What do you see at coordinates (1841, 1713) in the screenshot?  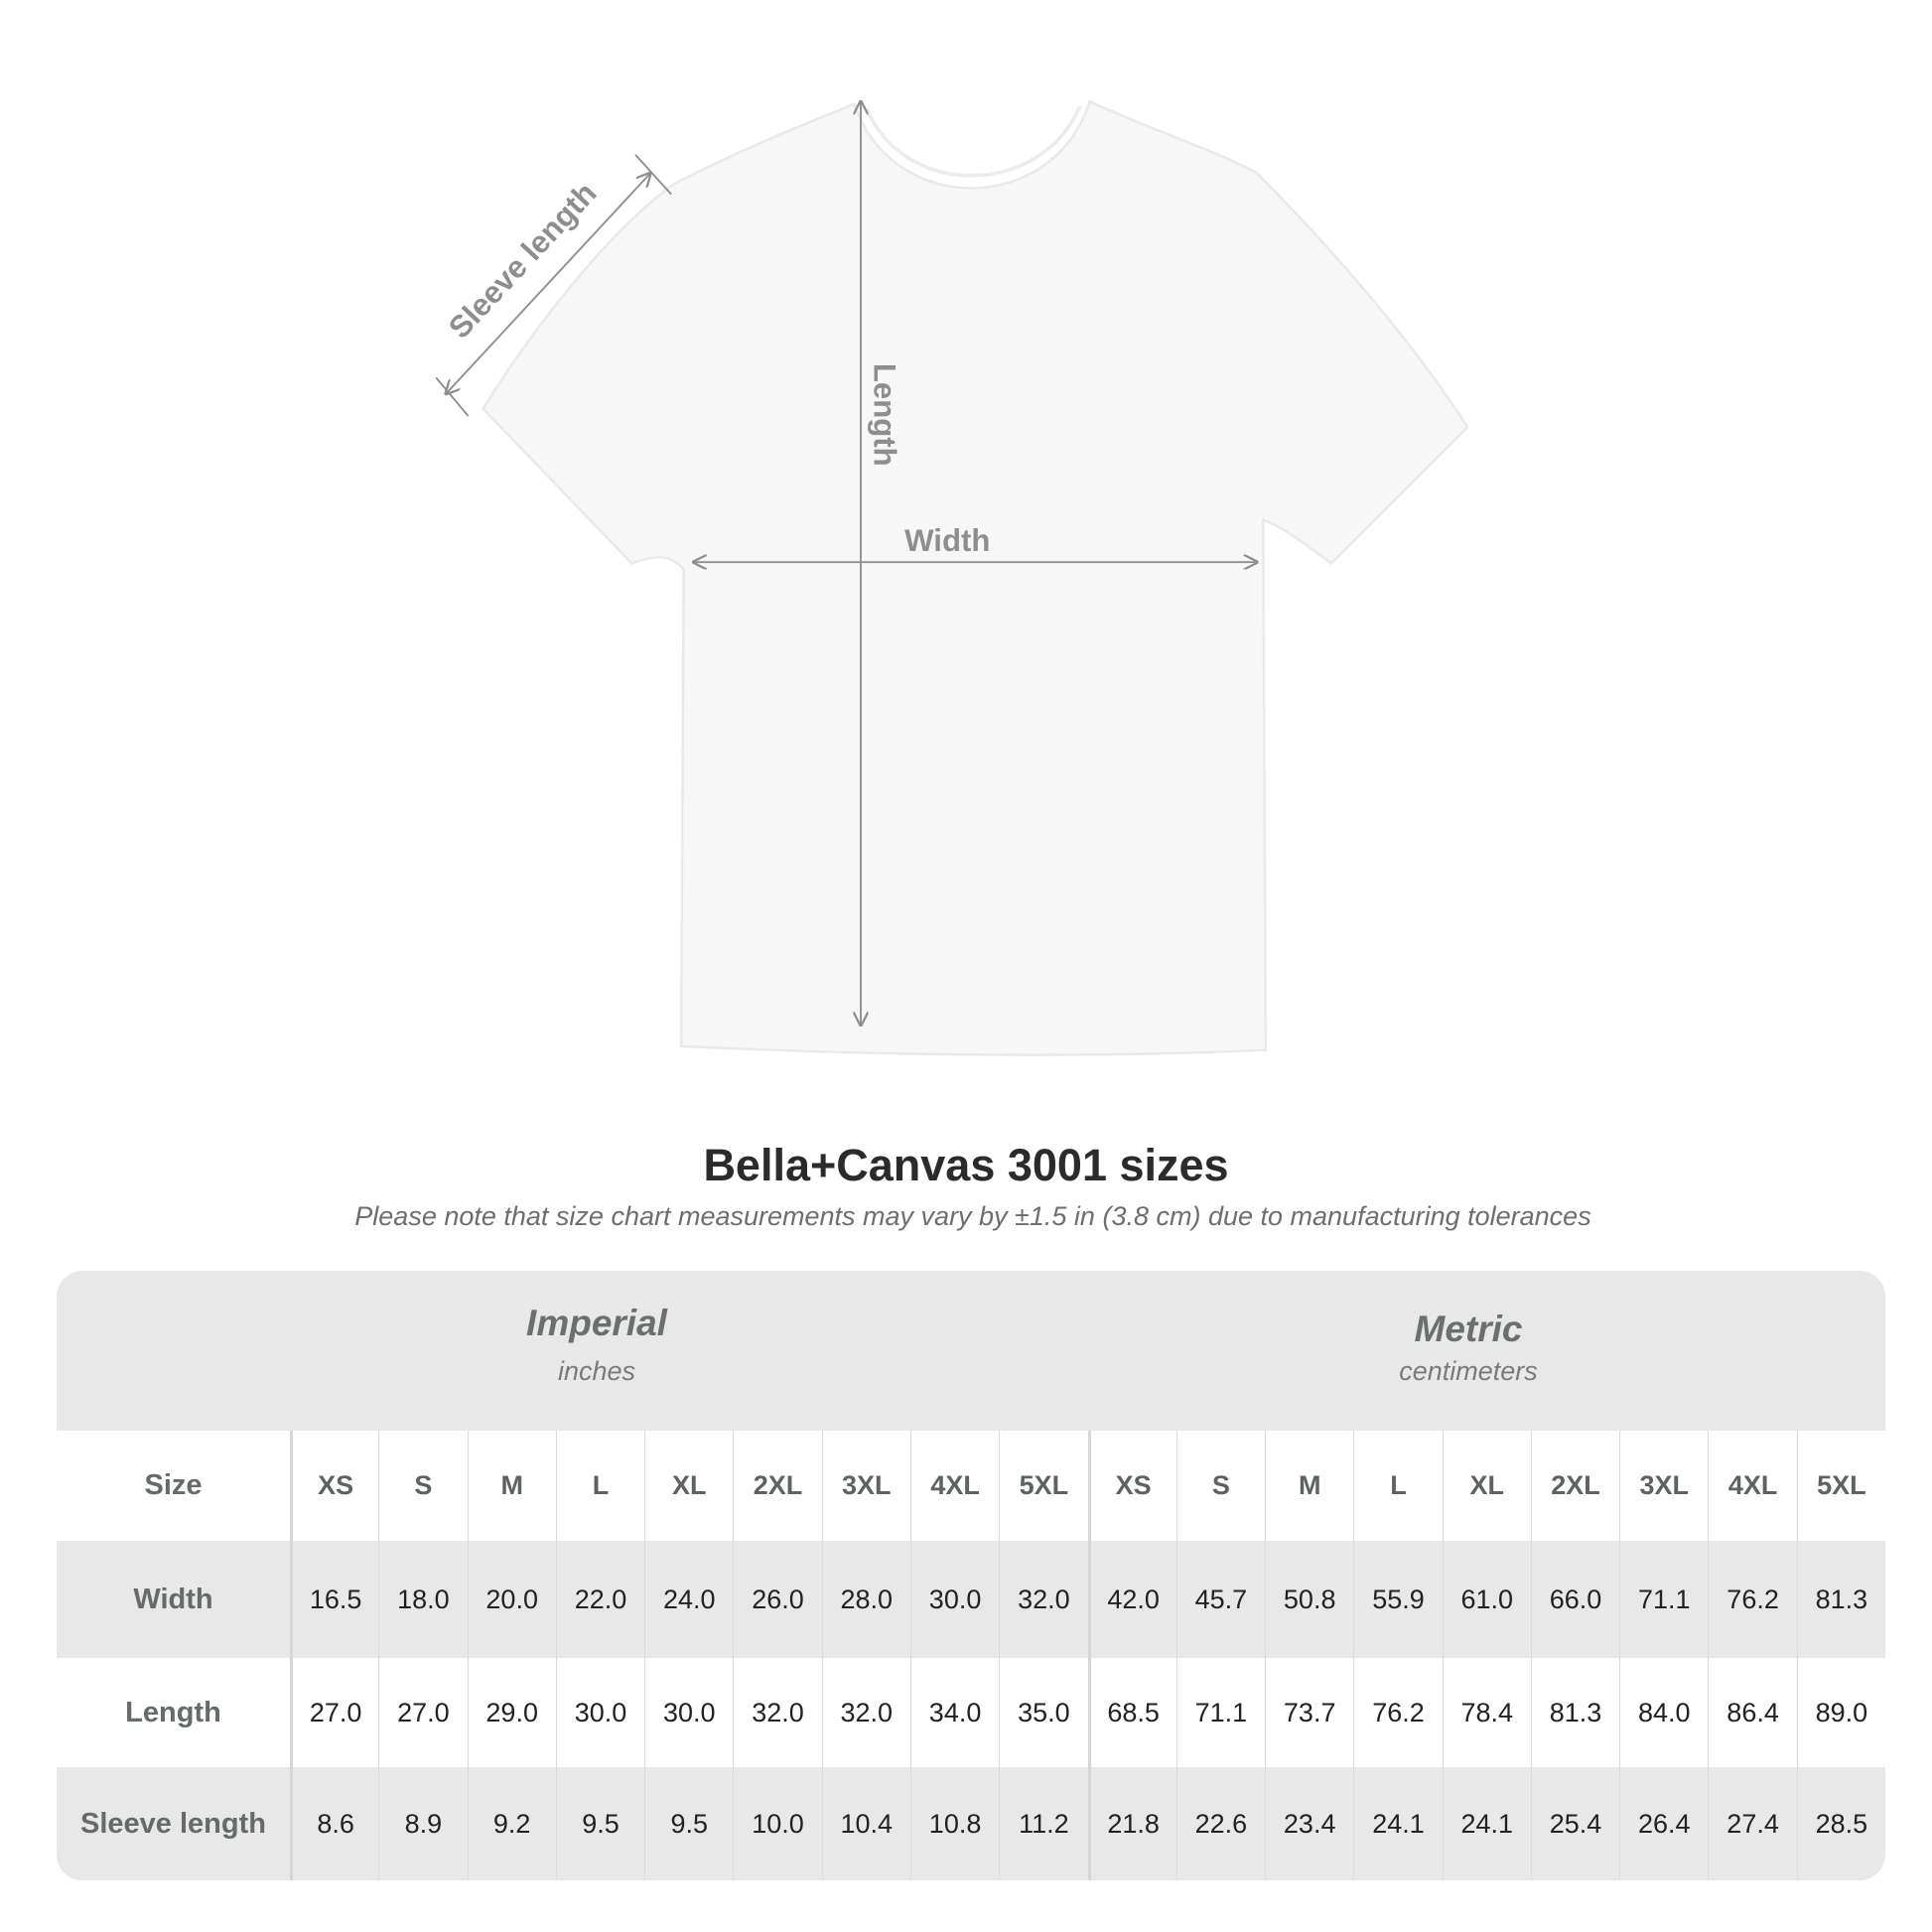 I see `length-metric-5xl: 89.0` at bounding box center [1841, 1713].